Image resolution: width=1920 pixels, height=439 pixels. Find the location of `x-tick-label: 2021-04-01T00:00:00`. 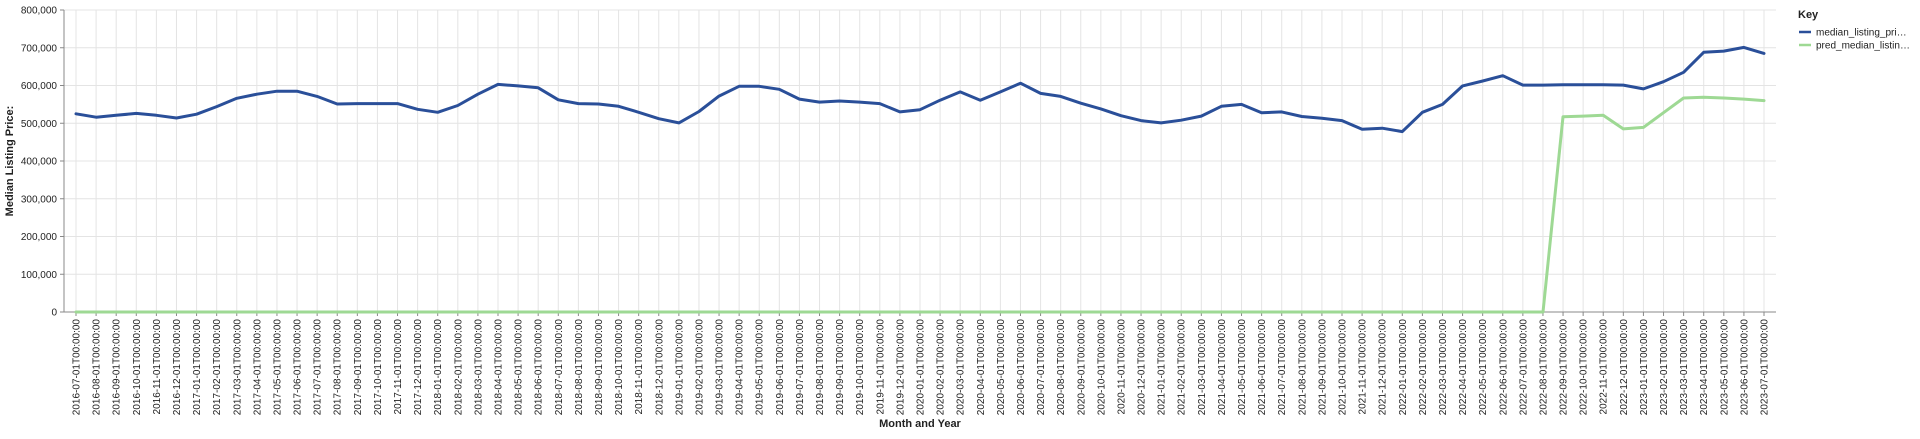

x-tick-label: 2021-04-01T00:00:00 is located at coordinates (1222, 367).